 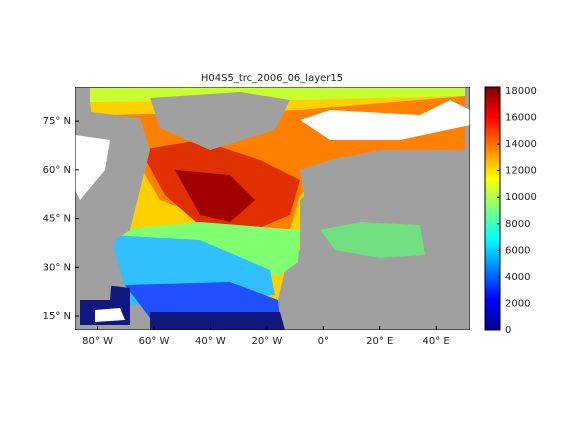 I want to click on y-tick-label: 75° N, so click(x=57, y=121).